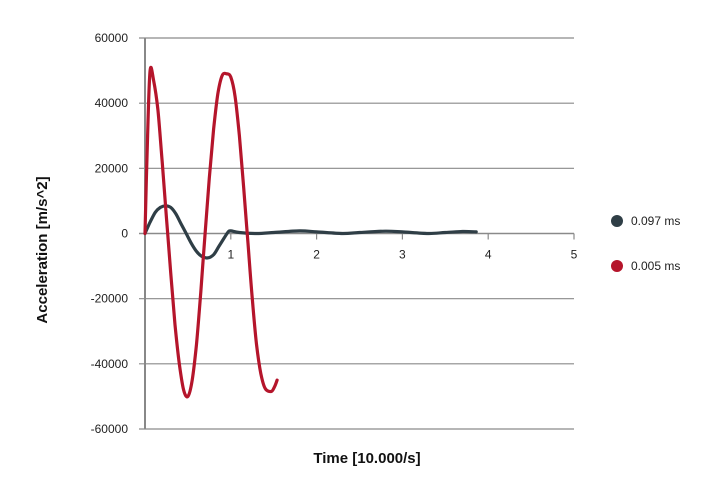 Image resolution: width=720 pixels, height=499 pixels. What do you see at coordinates (574, 255) in the screenshot?
I see `x-tick-label: 5` at bounding box center [574, 255].